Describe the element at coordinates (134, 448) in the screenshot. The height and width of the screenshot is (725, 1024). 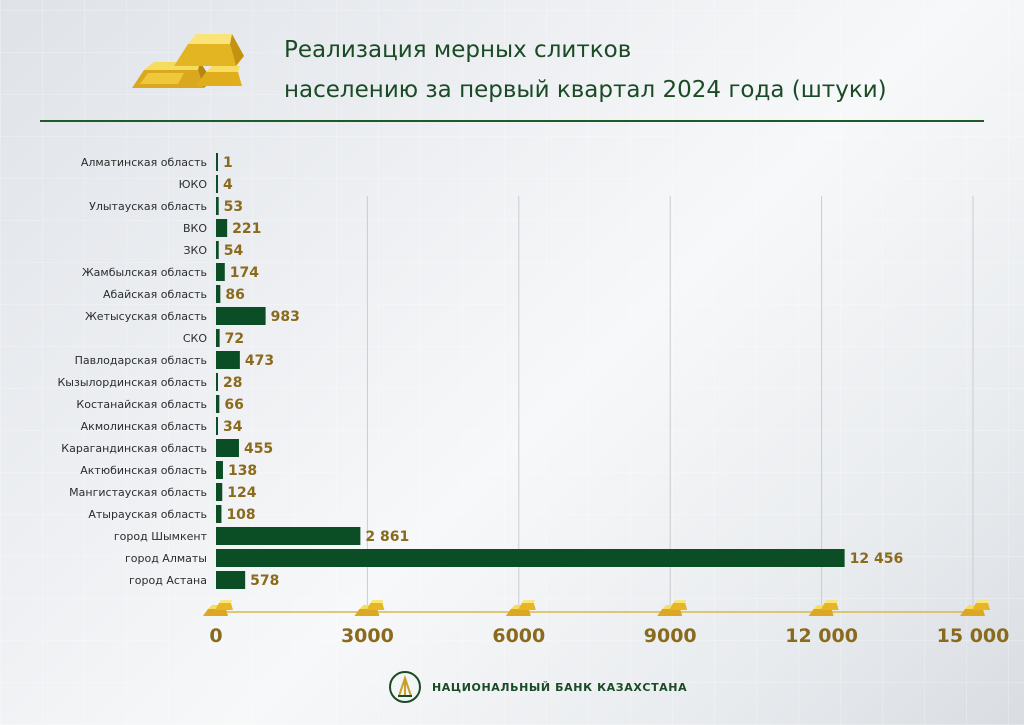
I see `category-label: Карагандинская область` at that location.